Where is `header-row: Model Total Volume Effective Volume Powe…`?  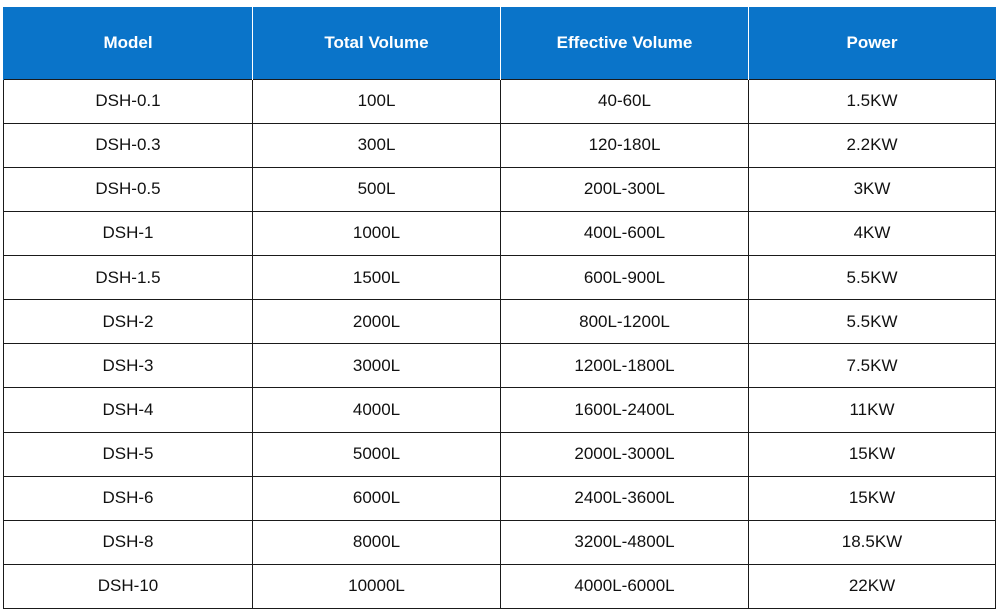
header-row: Model Total Volume Effective Volume Powe… is located at coordinates (499, 43).